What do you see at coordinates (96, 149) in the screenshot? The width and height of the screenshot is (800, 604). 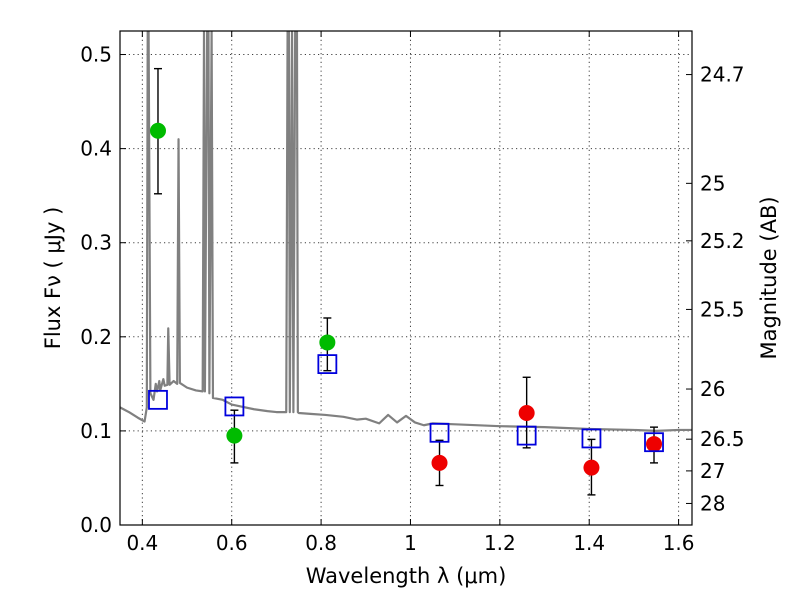 I see `y-tick-label: 0.4` at bounding box center [96, 149].